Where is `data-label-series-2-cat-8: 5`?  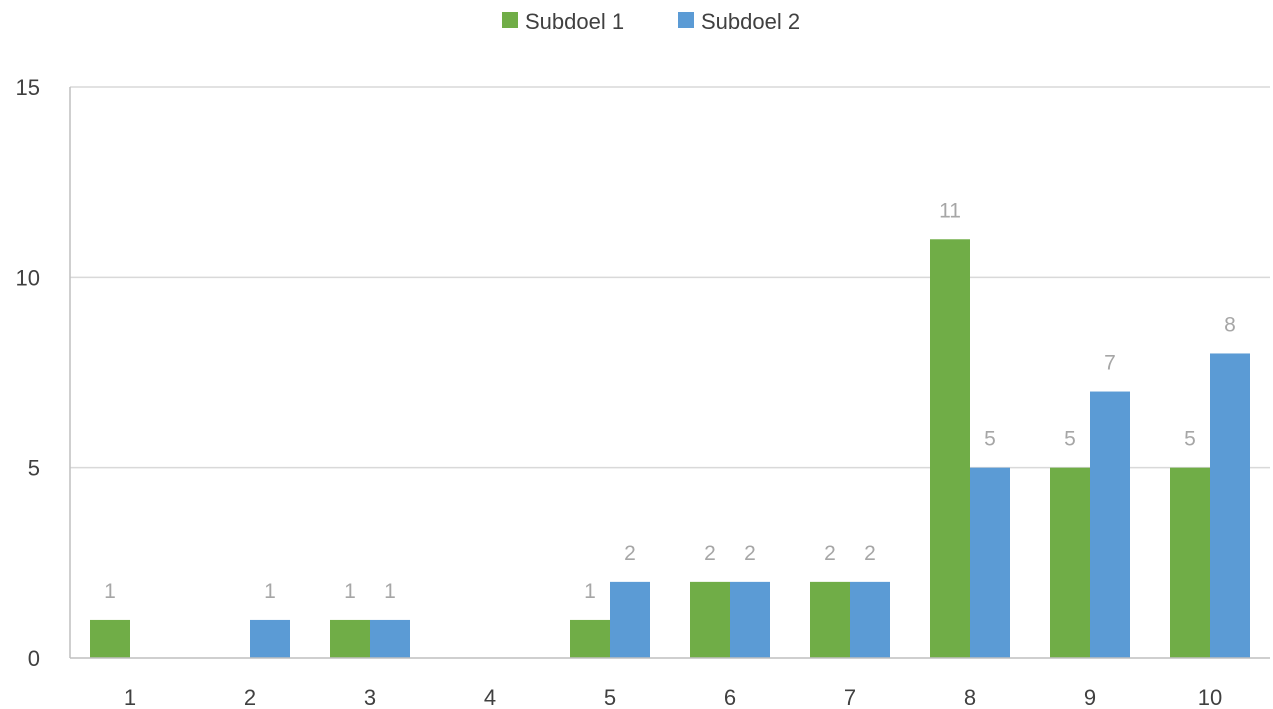 data-label-series-2-cat-8: 5 is located at coordinates (990, 439).